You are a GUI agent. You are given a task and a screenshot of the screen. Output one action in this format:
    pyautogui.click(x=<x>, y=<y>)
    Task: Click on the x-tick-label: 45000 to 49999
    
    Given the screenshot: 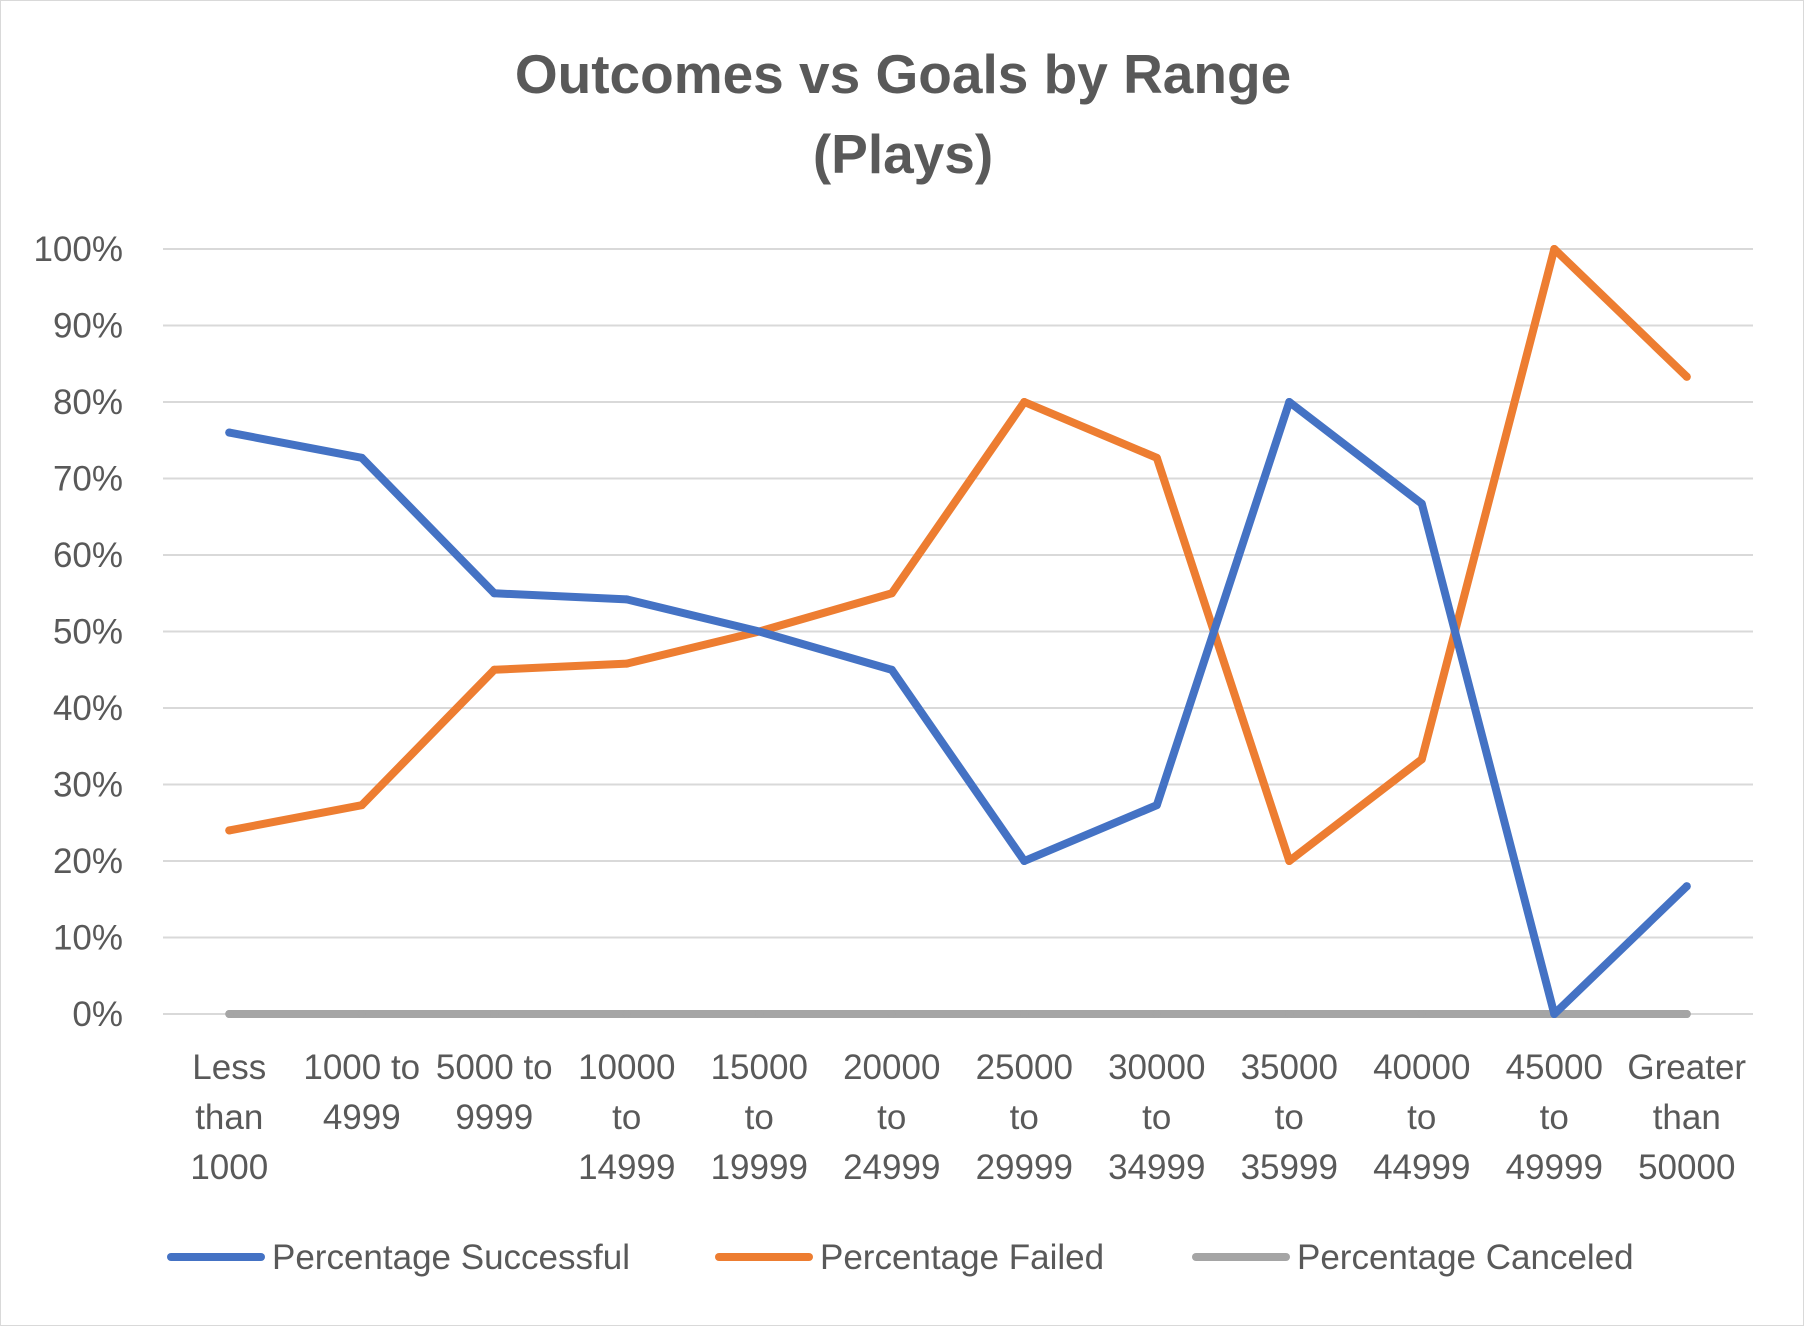 What is the action you would take?
    pyautogui.click(x=1554, y=1117)
    